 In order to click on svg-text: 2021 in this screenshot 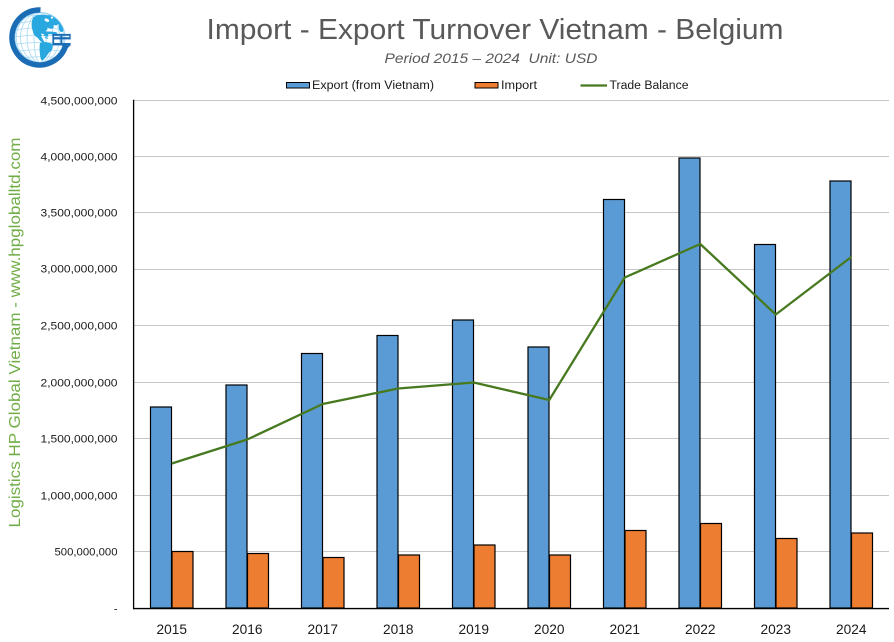, I will do `click(625, 629)`.